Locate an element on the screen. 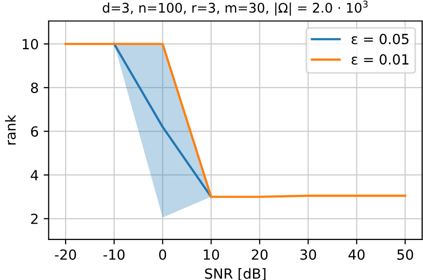 This screenshot has width=423, height=280. x-tick-label: 40 is located at coordinates (356, 254).